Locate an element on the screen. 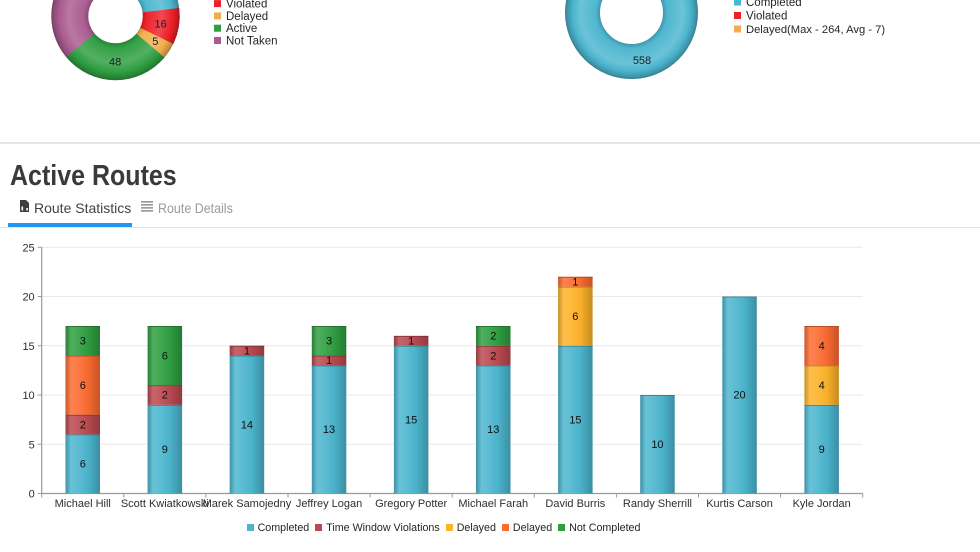 This screenshot has width=980, height=552. svg-text: Marek Samojedny is located at coordinates (247, 504).